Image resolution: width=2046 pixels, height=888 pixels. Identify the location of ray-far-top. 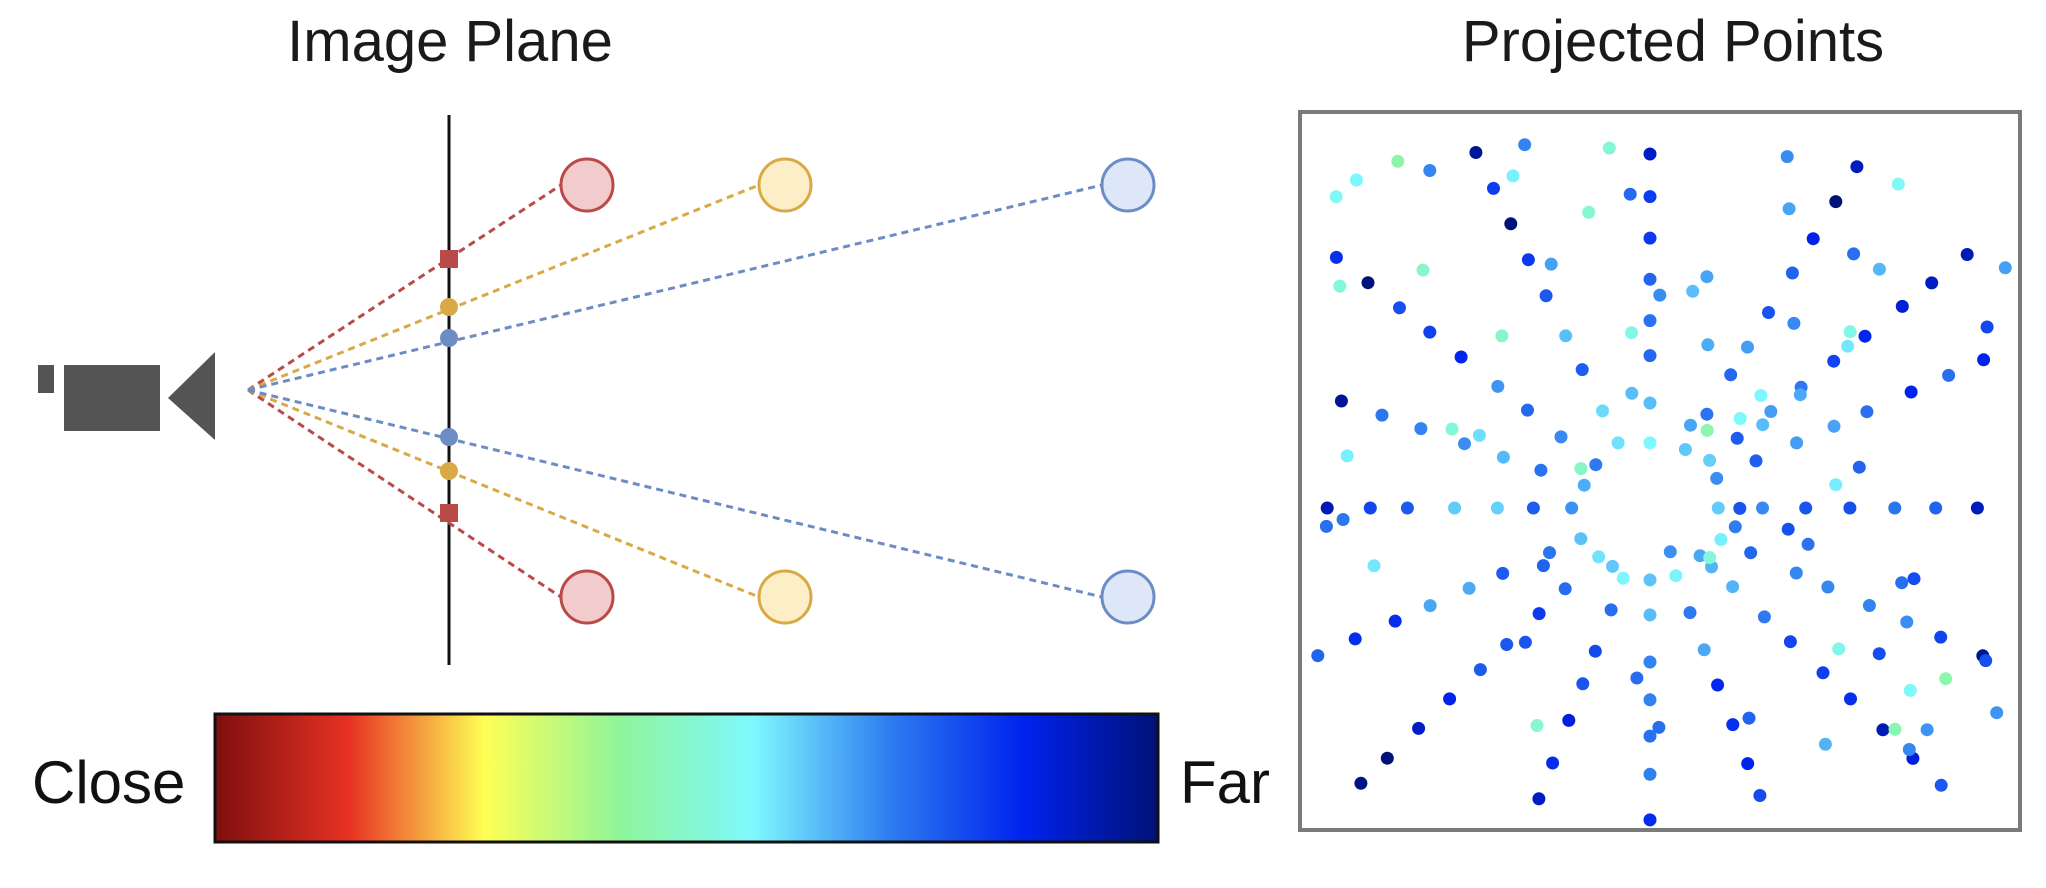
(675, 287).